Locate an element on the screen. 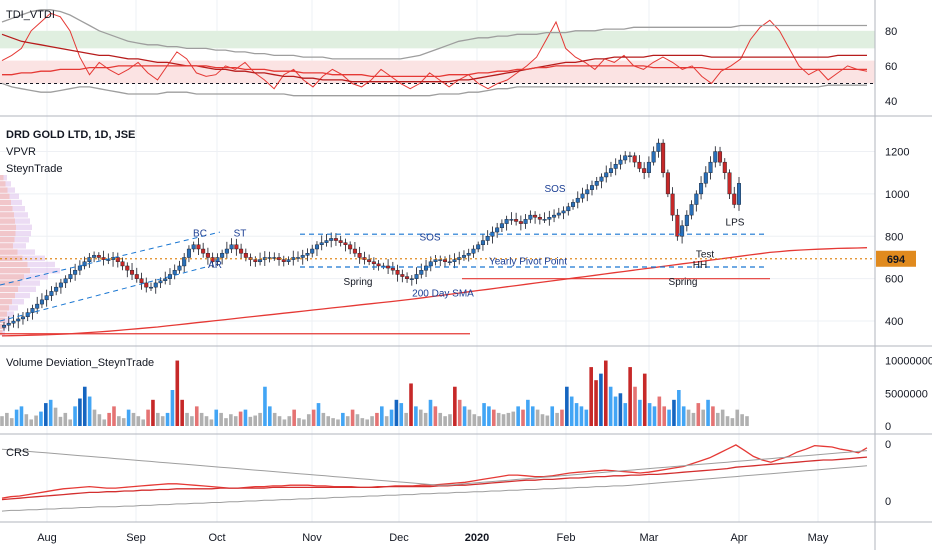 The image size is (932, 550). price-y-tick-1: 1000 is located at coordinates (897, 195).